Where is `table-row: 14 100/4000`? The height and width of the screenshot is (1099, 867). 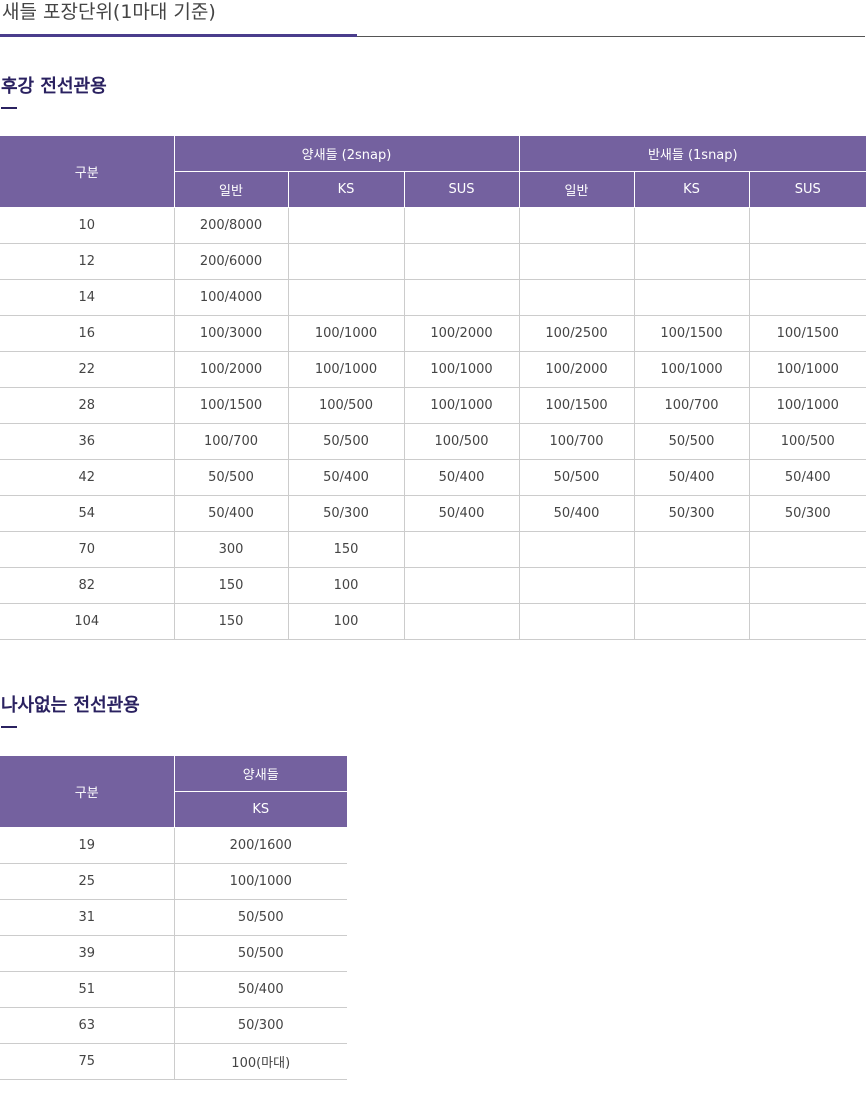
table-row: 14 100/4000 is located at coordinates (433, 297).